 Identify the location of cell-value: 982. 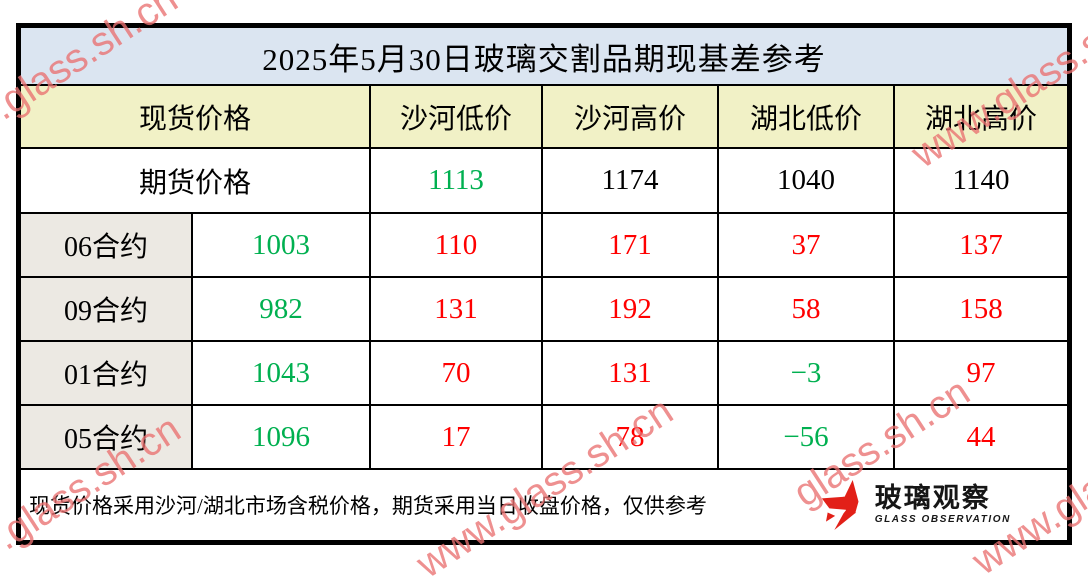
(281, 308).